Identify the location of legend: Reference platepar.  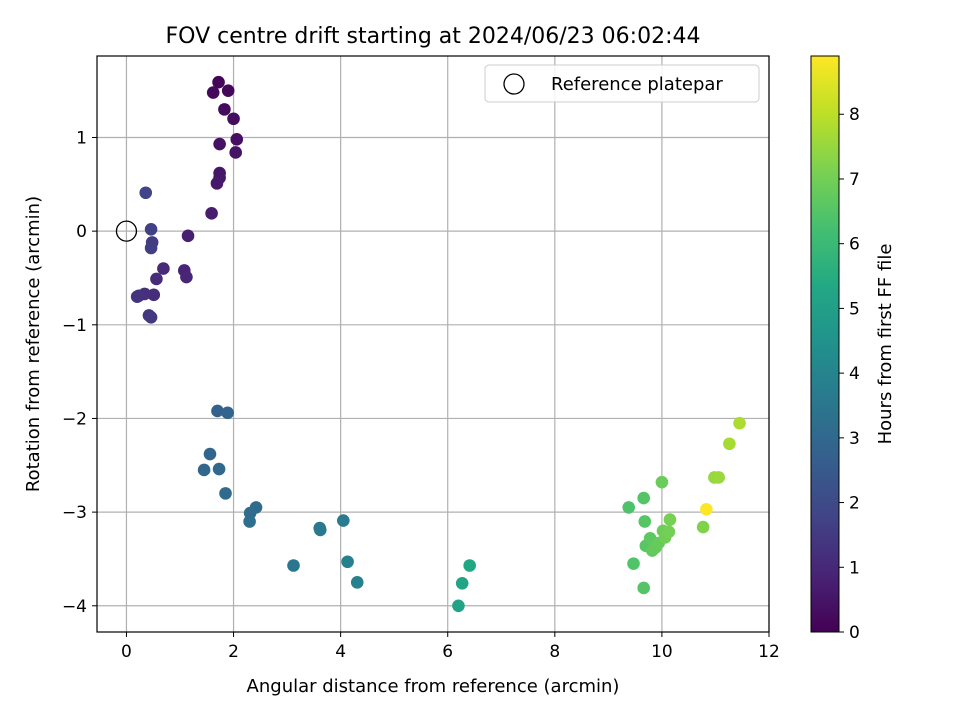
(622, 83).